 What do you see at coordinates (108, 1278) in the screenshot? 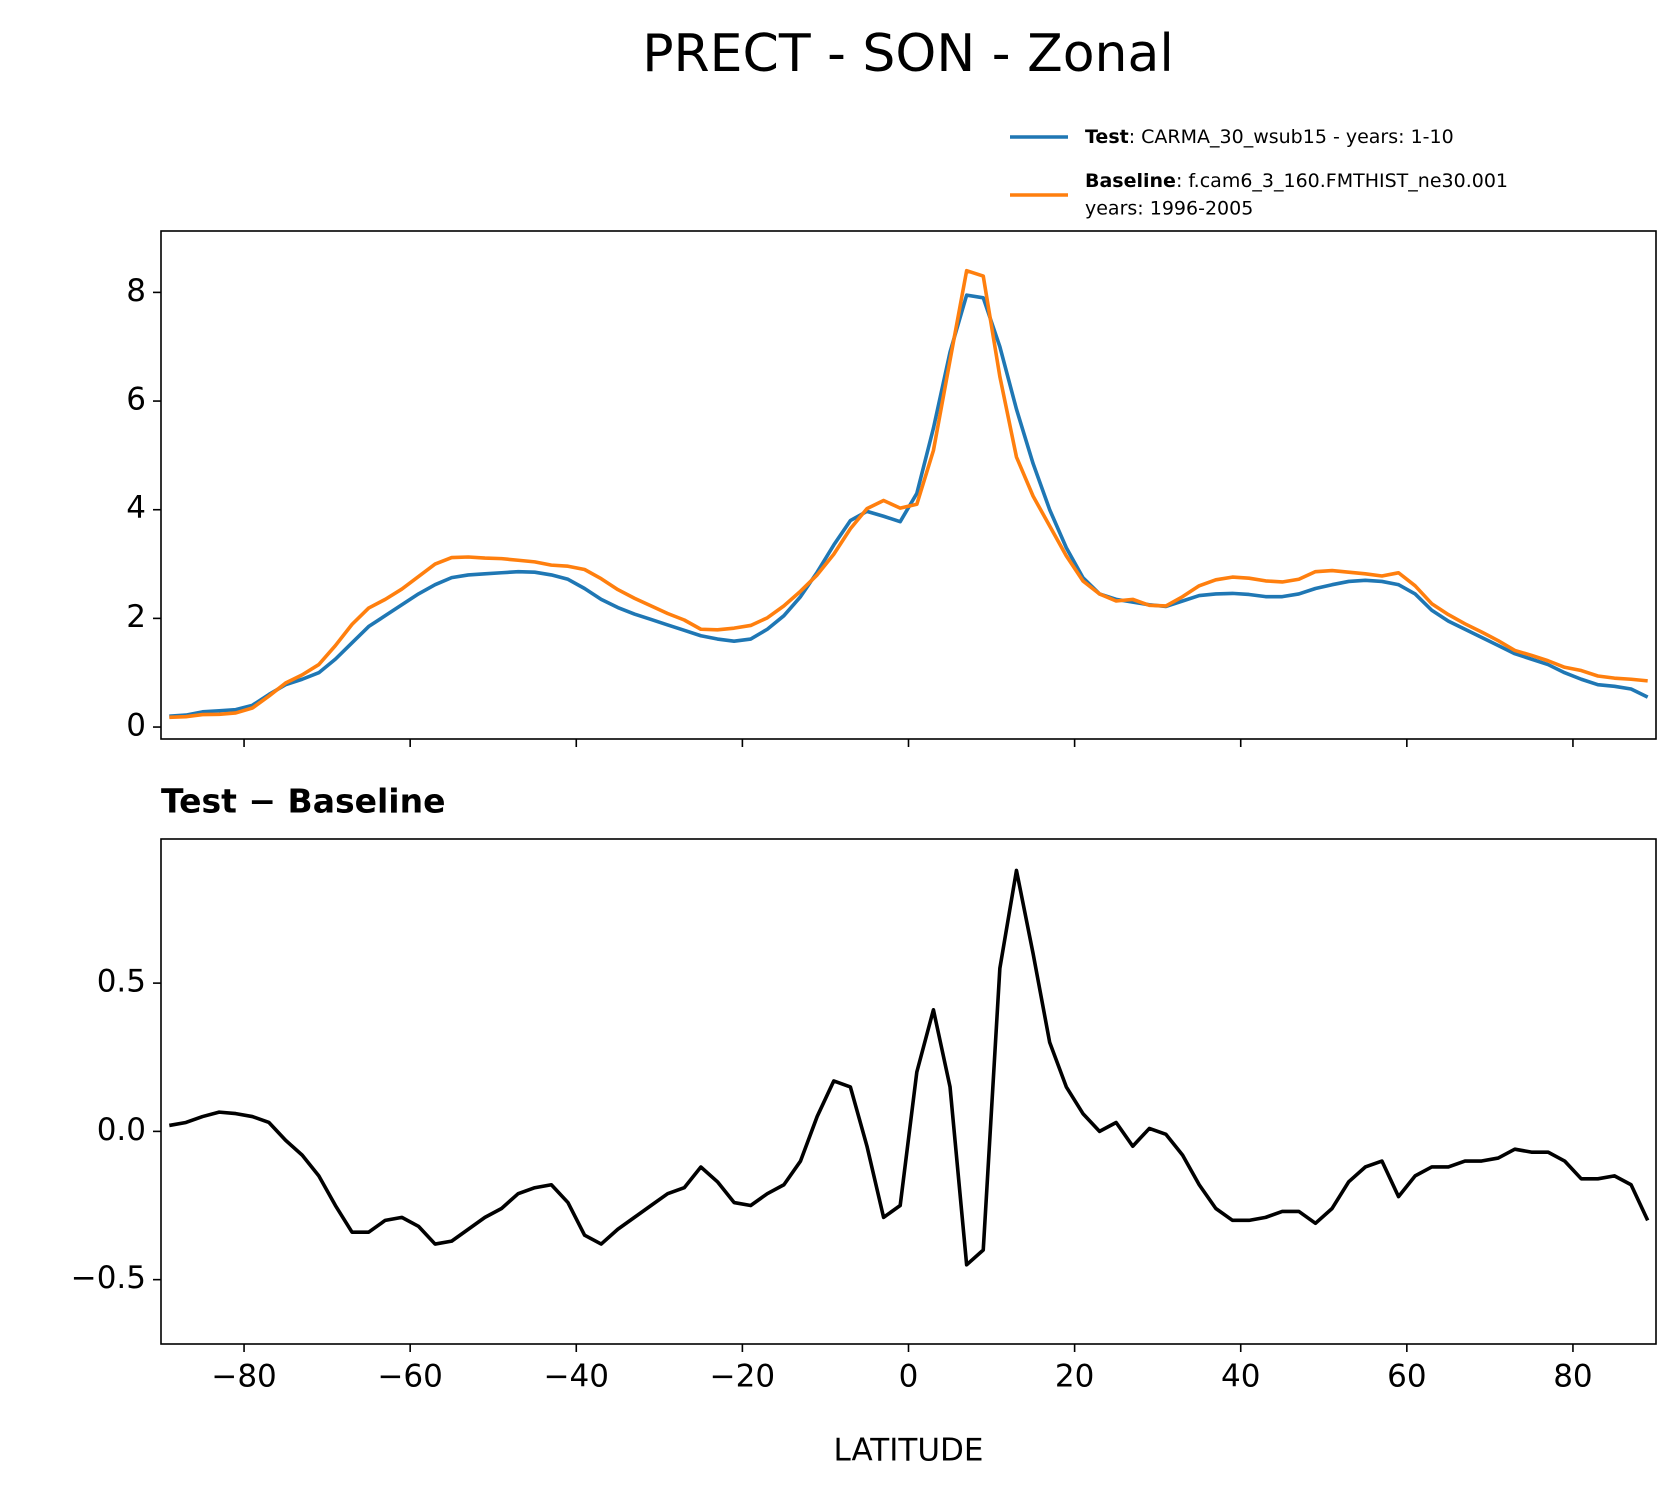
I see `y-tick-label: −0.5` at bounding box center [108, 1278].